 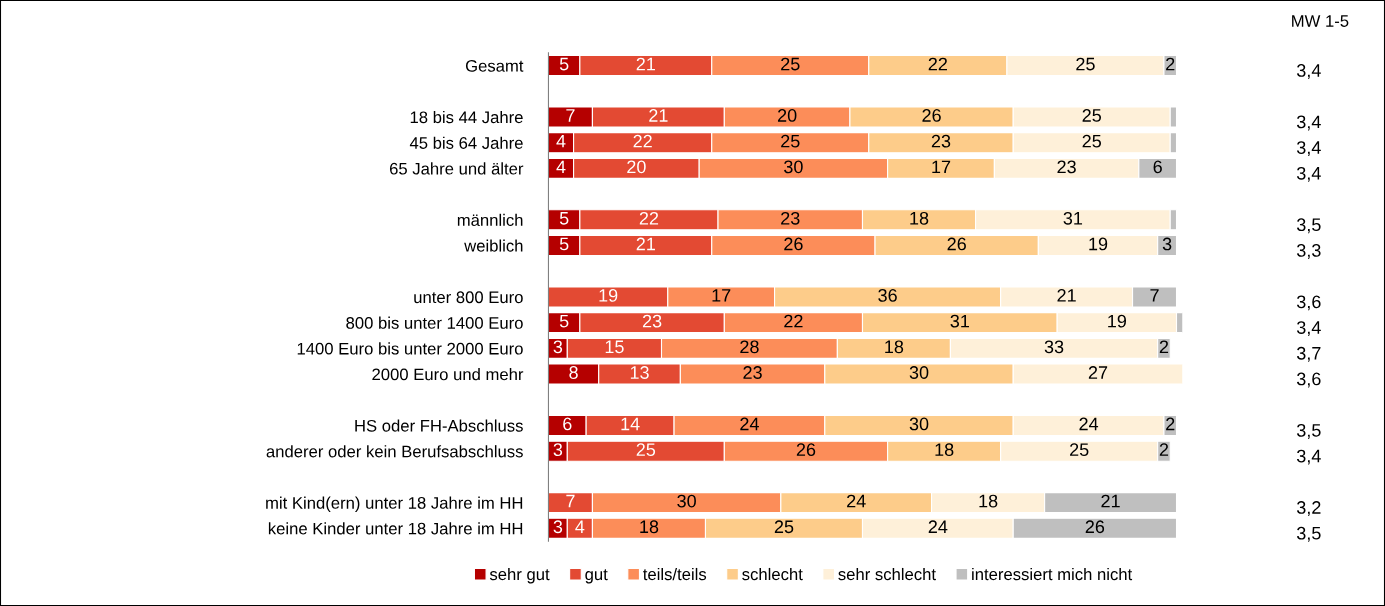 What do you see at coordinates (630, 424) in the screenshot?
I see `data-label: 14` at bounding box center [630, 424].